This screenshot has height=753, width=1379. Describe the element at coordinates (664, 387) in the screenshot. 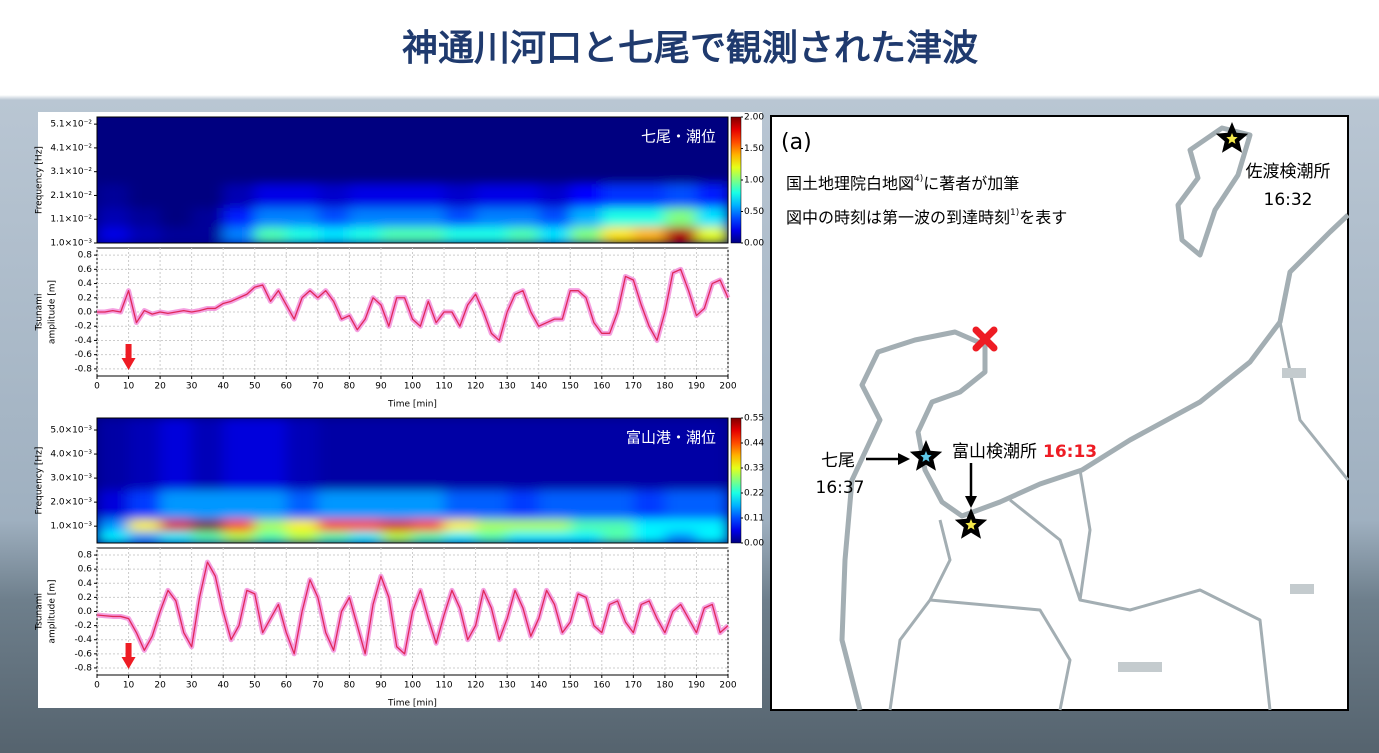

I see `x-tick-label: 180` at that location.